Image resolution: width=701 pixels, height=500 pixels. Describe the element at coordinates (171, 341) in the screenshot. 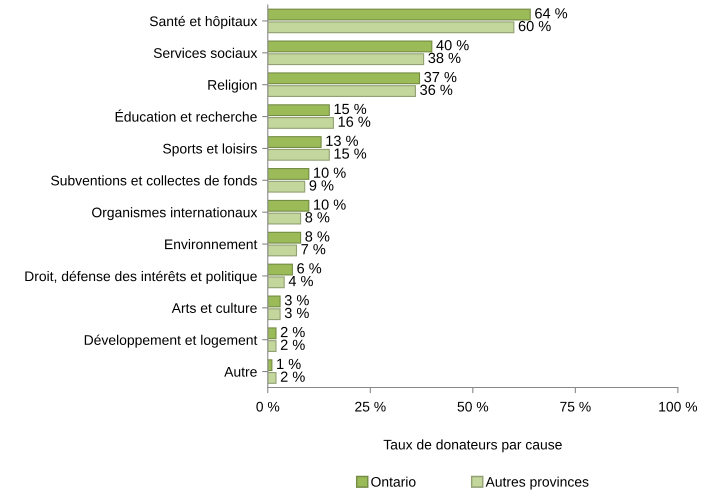

I see `y-tick-label: Développement et logement` at that location.